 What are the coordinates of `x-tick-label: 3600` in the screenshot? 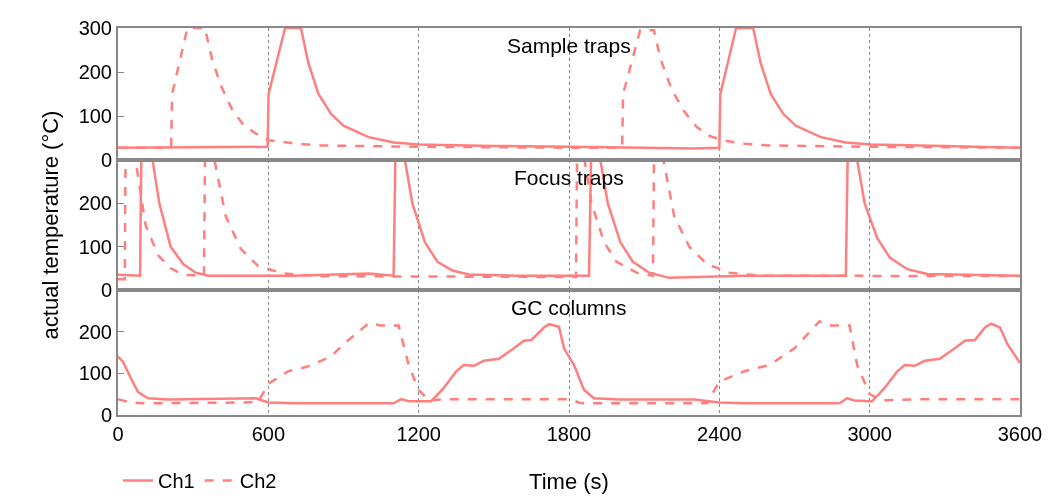 It's located at (1020, 434).